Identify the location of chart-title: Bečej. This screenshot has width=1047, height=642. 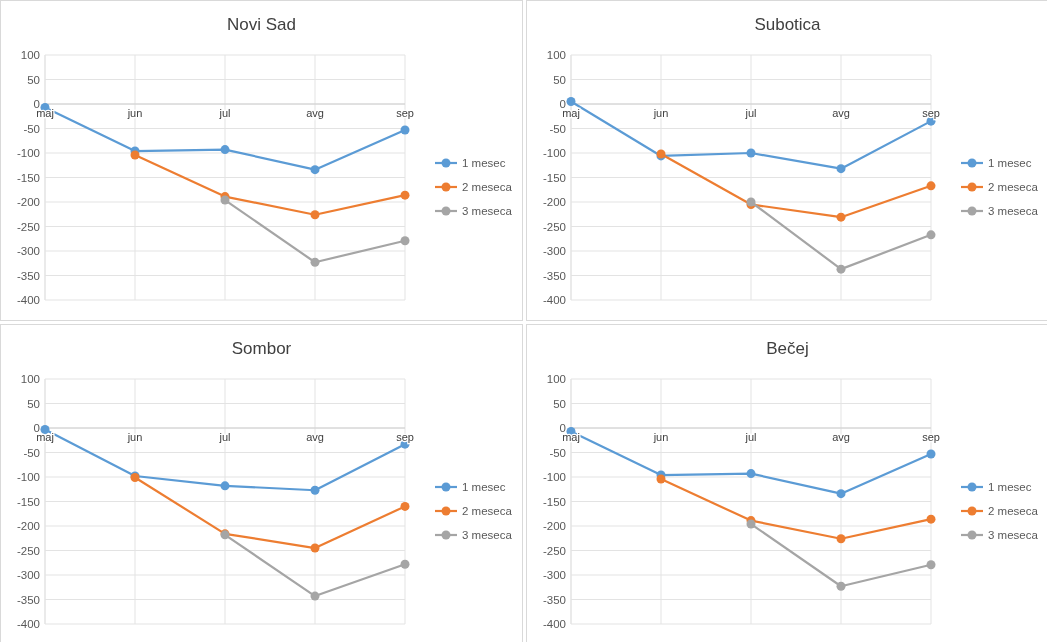
(787, 348).